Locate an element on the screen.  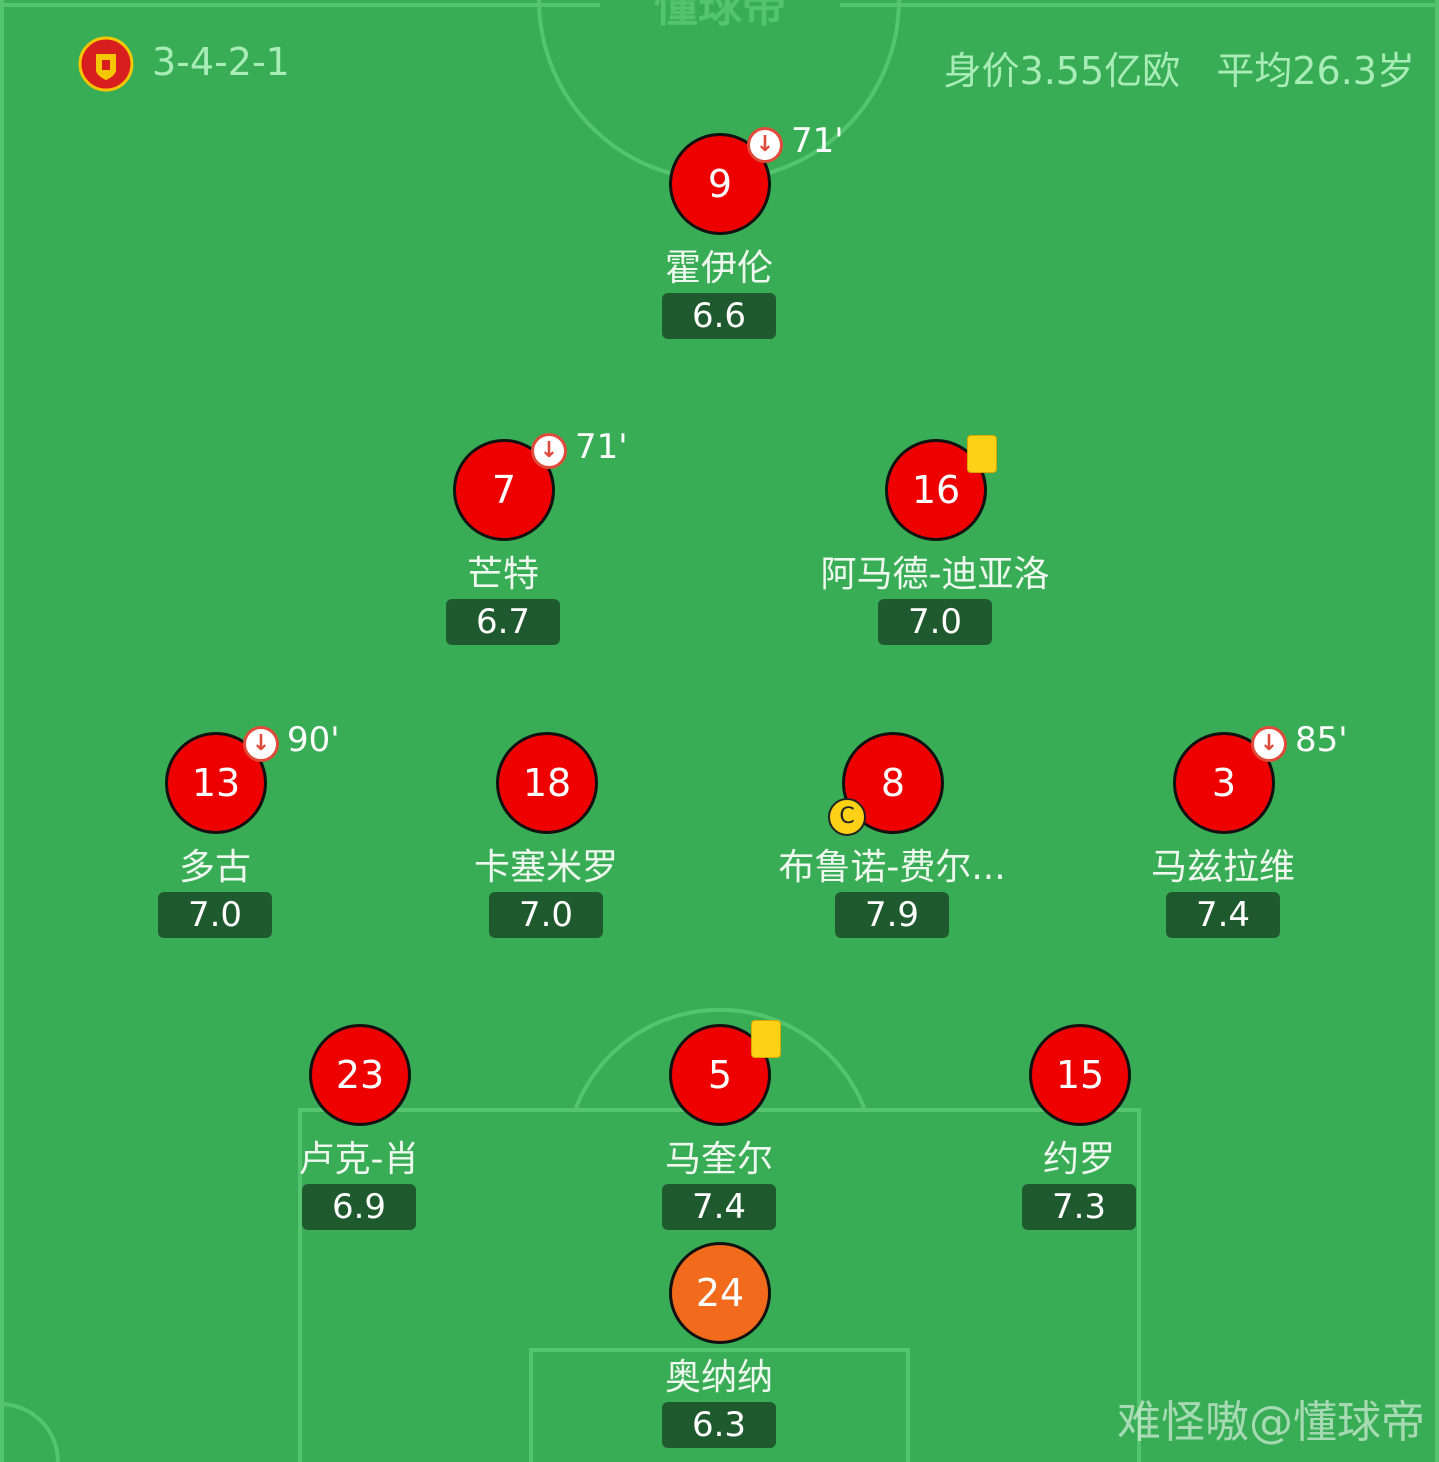
player-rating: 6.9 is located at coordinates (359, 1207).